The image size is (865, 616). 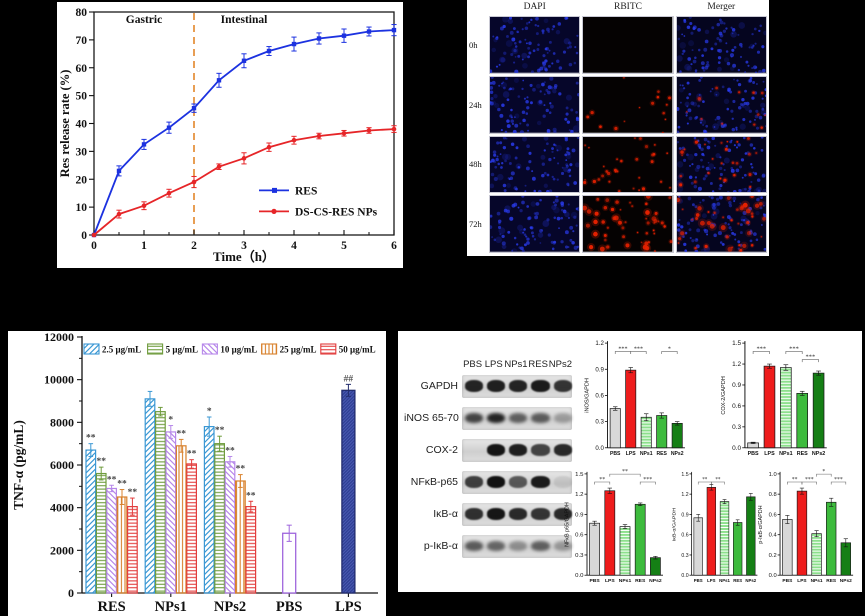 What do you see at coordinates (445, 514) in the screenshot?
I see `blot-label-ikb: IκB-α` at bounding box center [445, 514].